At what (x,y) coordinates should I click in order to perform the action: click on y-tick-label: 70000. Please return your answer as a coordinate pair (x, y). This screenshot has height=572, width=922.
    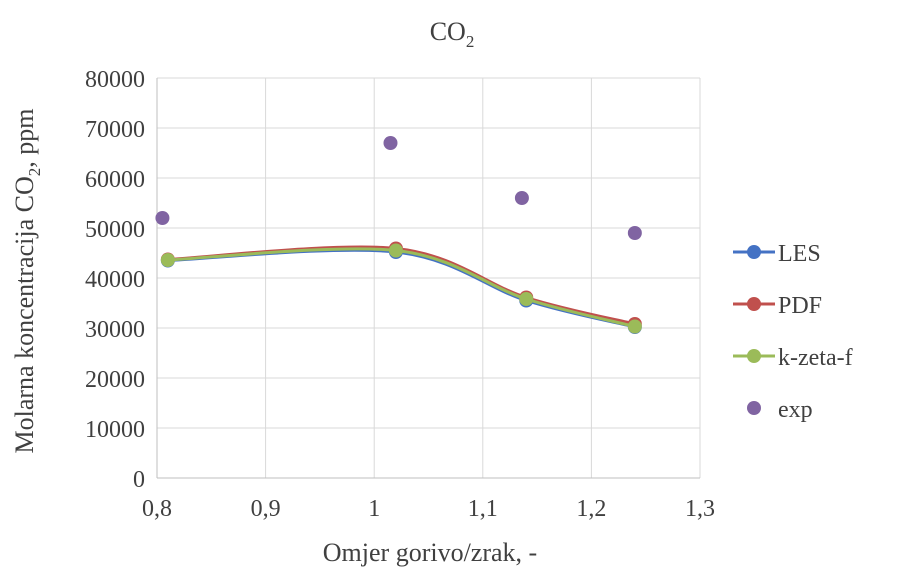
    Looking at the image, I should click on (115, 130).